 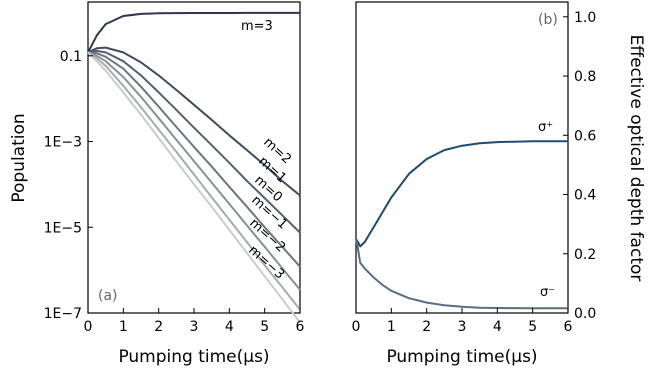 What do you see at coordinates (585, 77) in the screenshot?
I see `y-tick-label: 0.8` at bounding box center [585, 77].